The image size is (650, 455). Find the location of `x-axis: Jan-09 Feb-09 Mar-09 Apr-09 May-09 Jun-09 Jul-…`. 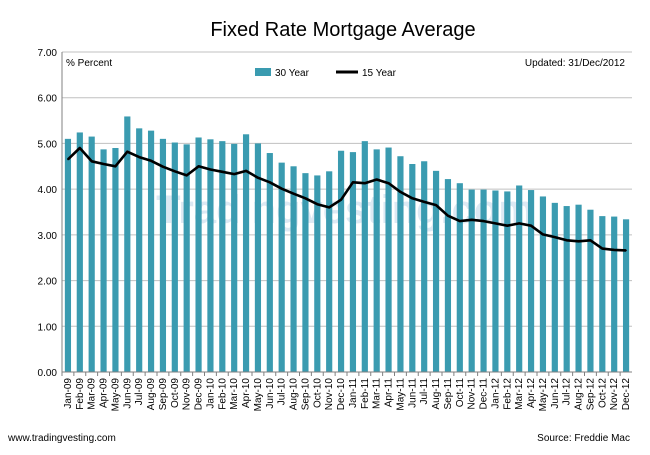

x-axis: Jan-09 Feb-09 Mar-09 Apr-09 May-09 Jun-09 Jul-… is located at coordinates (346, 392).